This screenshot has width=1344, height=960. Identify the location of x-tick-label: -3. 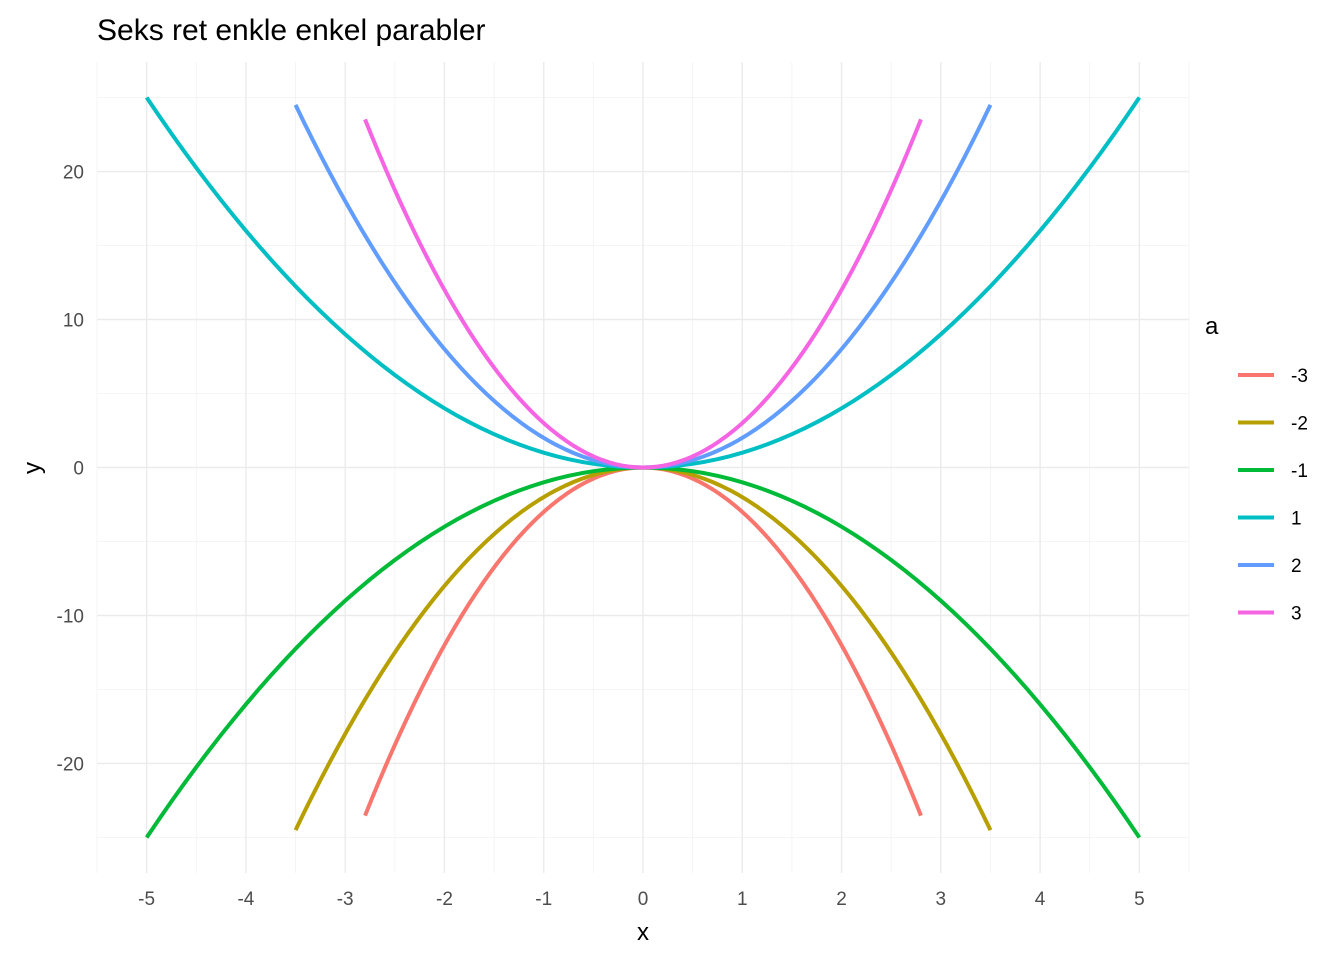
(345, 899).